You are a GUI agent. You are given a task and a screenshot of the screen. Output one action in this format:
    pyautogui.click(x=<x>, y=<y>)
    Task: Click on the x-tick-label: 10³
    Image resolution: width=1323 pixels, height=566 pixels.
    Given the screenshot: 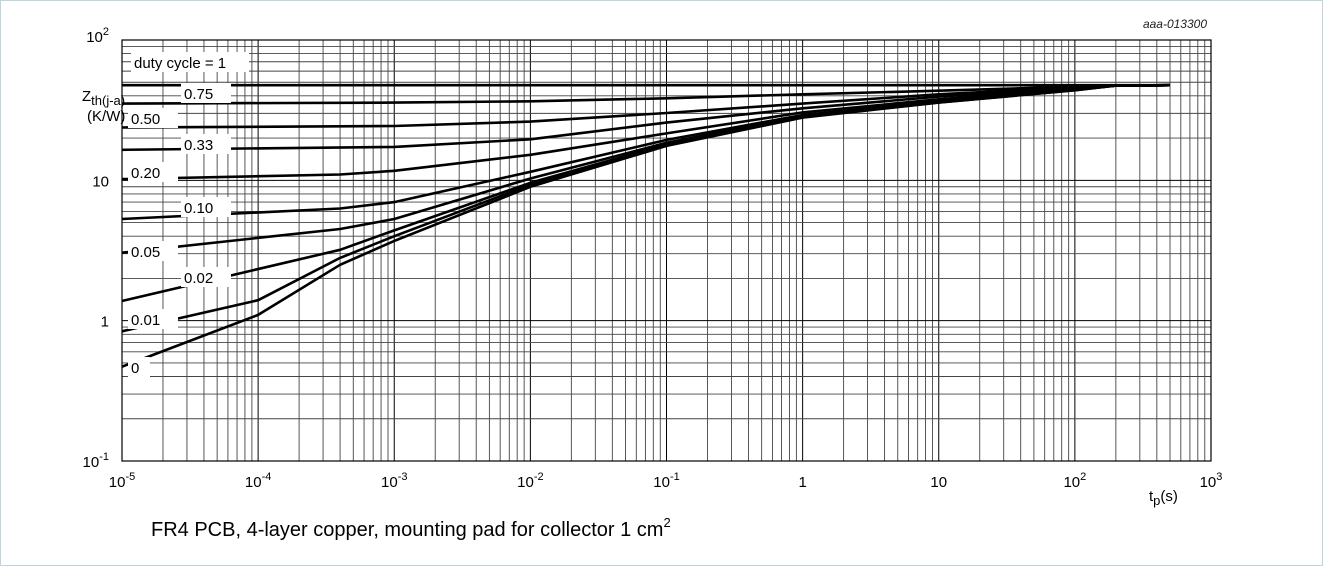 What is the action you would take?
    pyautogui.click(x=1211, y=481)
    